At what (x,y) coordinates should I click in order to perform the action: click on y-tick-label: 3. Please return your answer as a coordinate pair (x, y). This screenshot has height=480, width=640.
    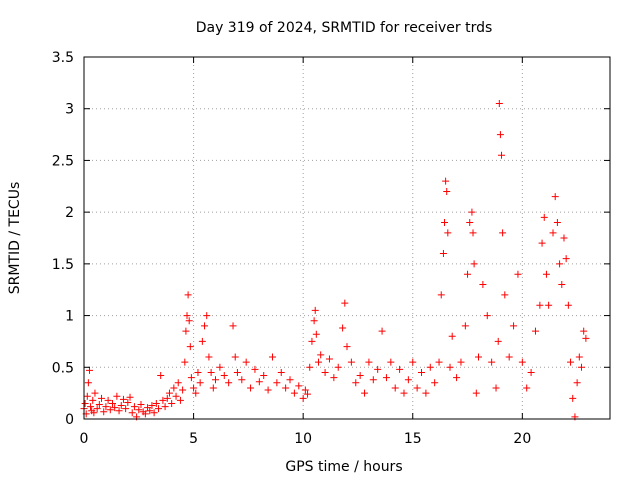
    Looking at the image, I should click on (69, 110).